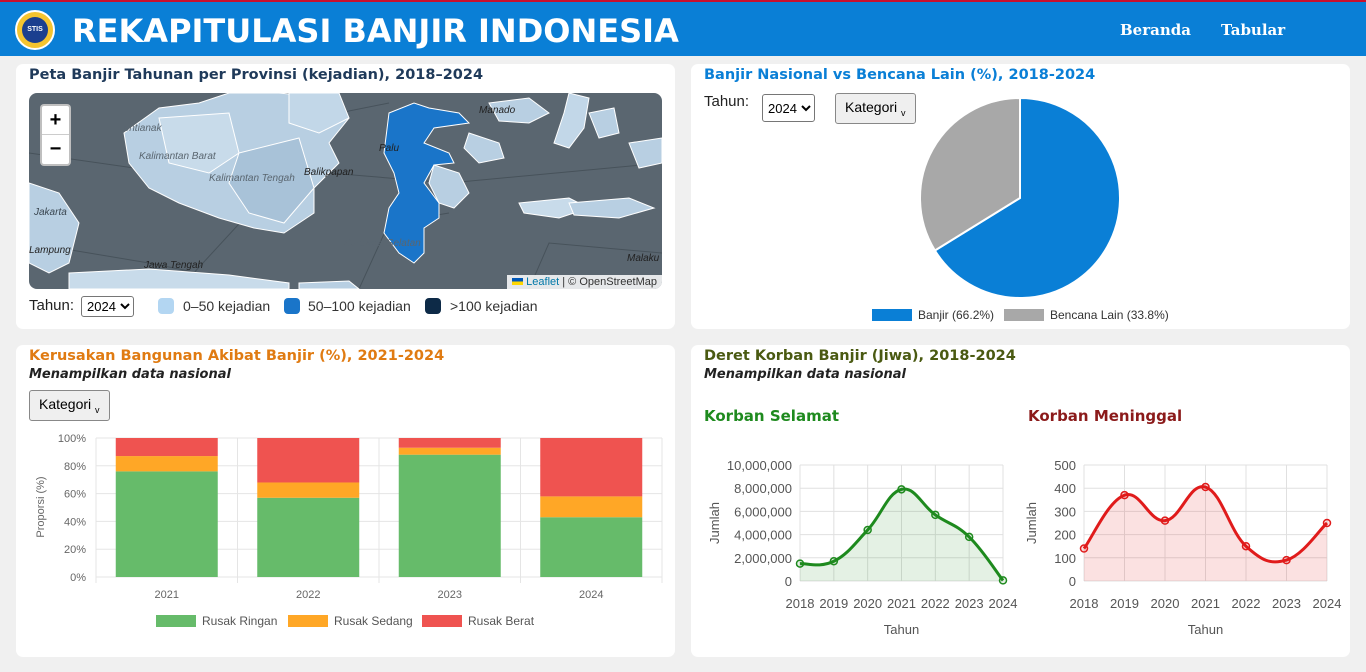 Image resolution: width=1366 pixels, height=672 pixels. Describe the element at coordinates (591, 467) in the screenshot. I see `bar-rusak-berat-2024` at that location.